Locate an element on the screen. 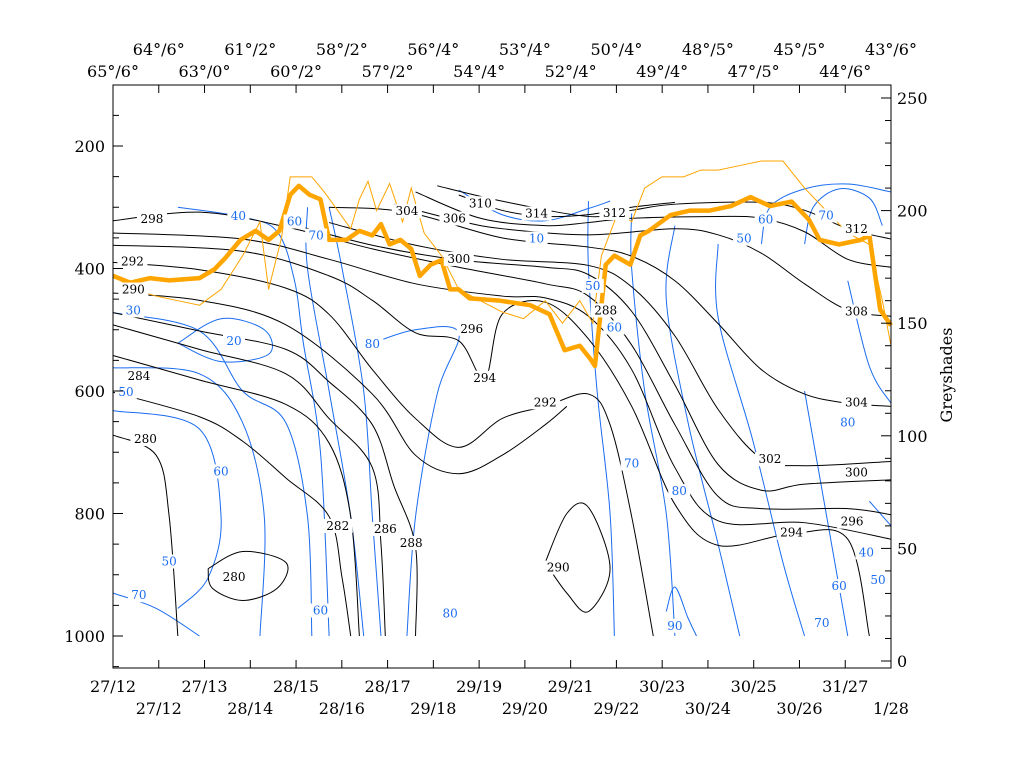 The width and height of the screenshot is (1024, 768). contour-label: 30 is located at coordinates (133, 310).